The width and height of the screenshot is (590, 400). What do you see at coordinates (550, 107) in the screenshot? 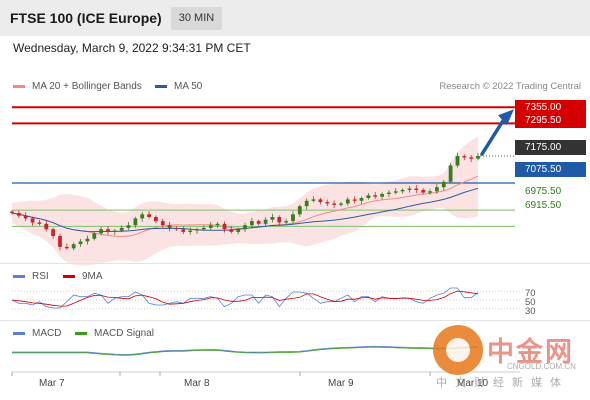
I see `level-label-7355: 7355.00` at bounding box center [550, 107].